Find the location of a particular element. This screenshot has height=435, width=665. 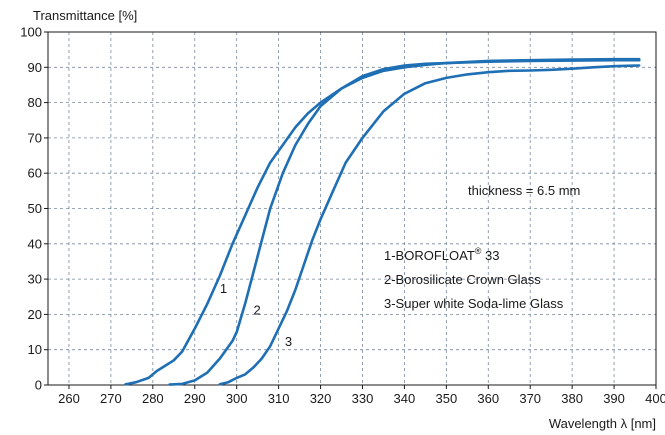

legend-entry-1-sup: ® is located at coordinates (478, 251).